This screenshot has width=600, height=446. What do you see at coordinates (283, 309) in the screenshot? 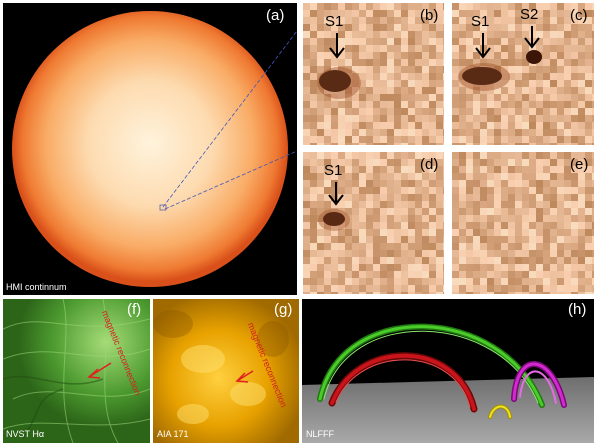
I see `panel-g-label: (g)` at bounding box center [283, 309].